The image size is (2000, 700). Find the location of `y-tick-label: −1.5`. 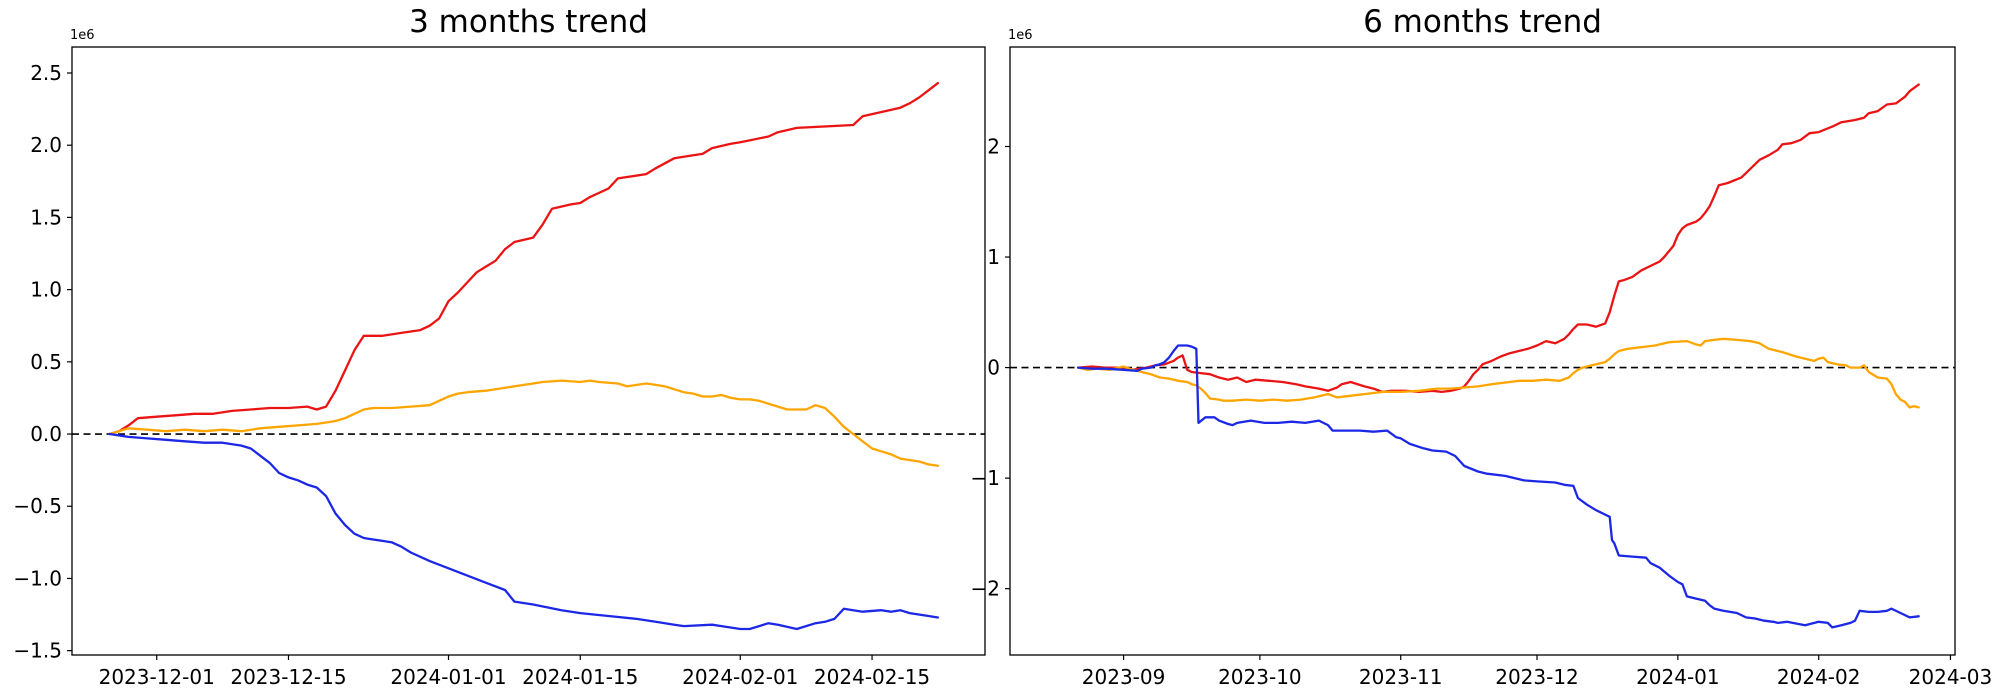

y-tick-label: −1.5 is located at coordinates (37, 651).